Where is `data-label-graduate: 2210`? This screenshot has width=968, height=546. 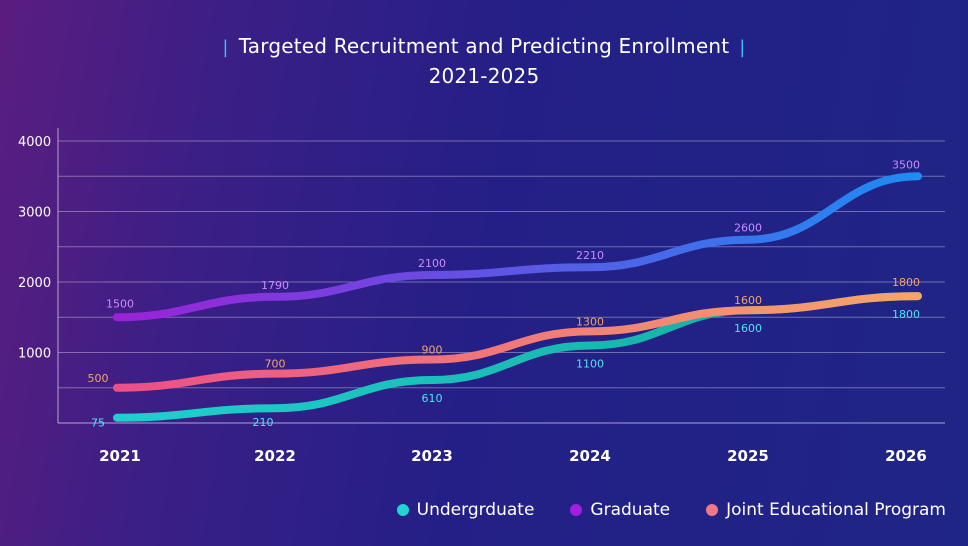 data-label-graduate: 2210 is located at coordinates (590, 255).